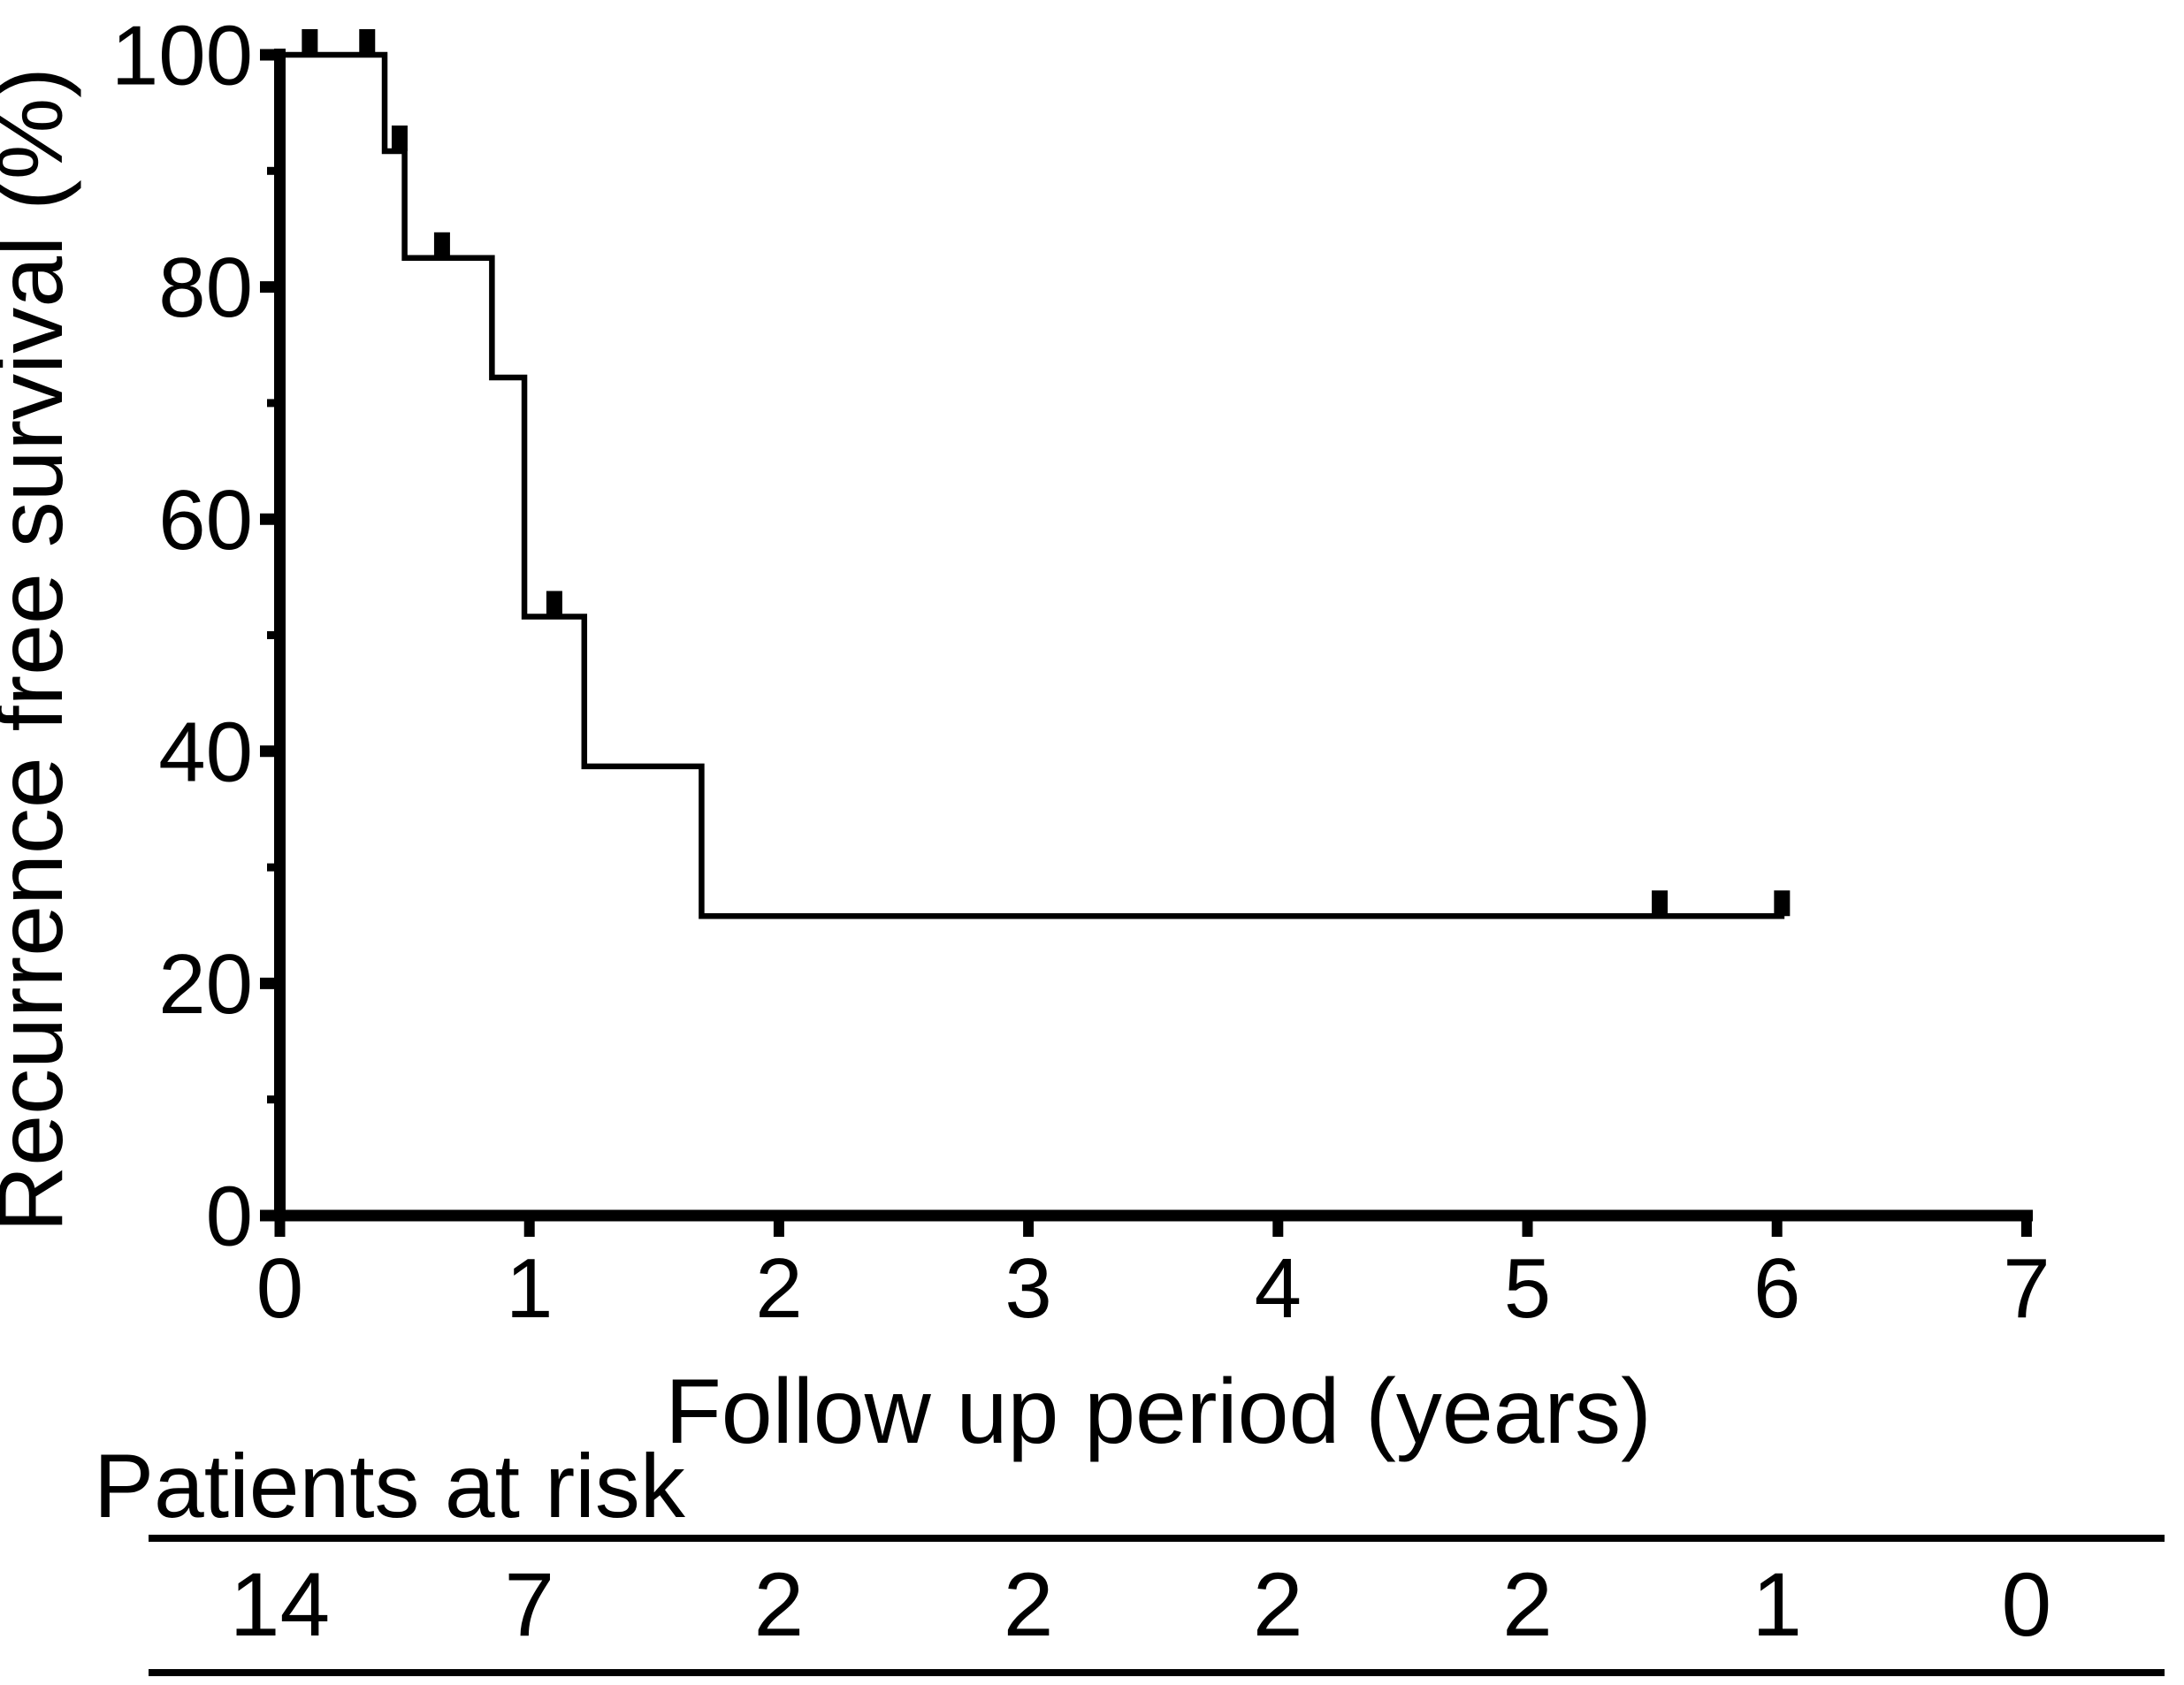 Image resolution: width=2184 pixels, height=1685 pixels. What do you see at coordinates (1776, 1289) in the screenshot?
I see `x-tick-label: 6` at bounding box center [1776, 1289].